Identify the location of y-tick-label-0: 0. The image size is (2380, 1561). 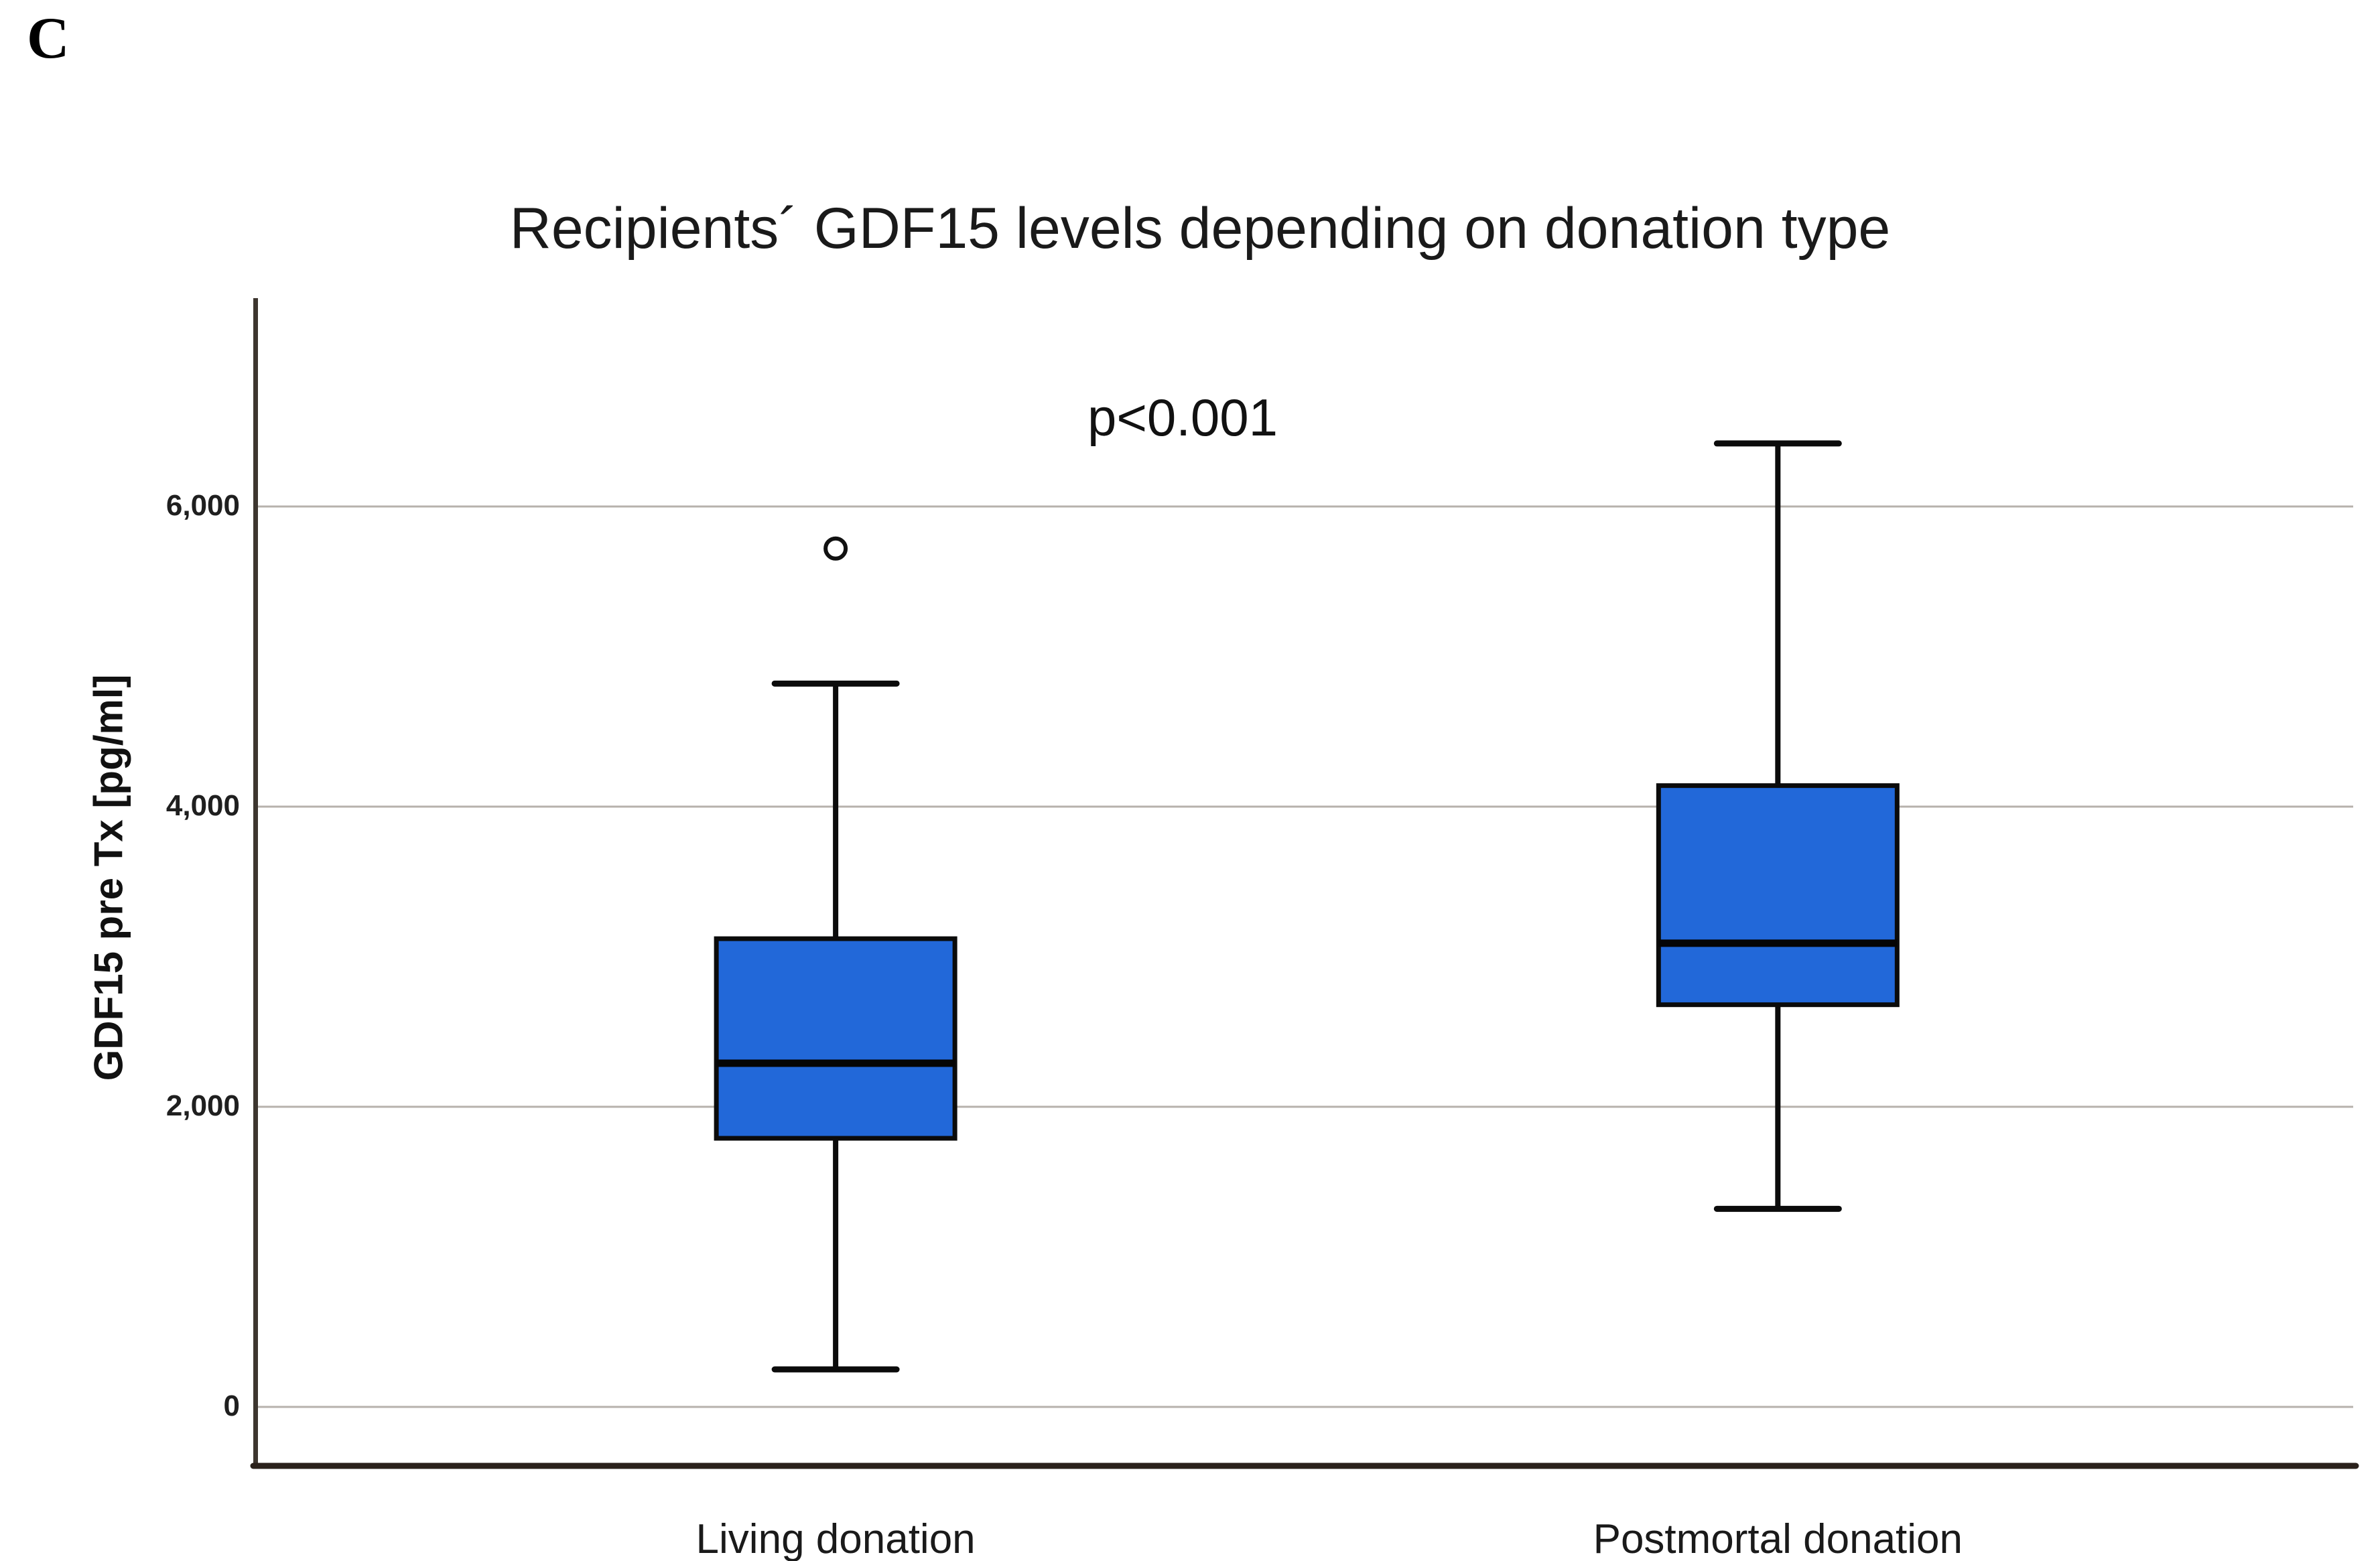
(231, 1405).